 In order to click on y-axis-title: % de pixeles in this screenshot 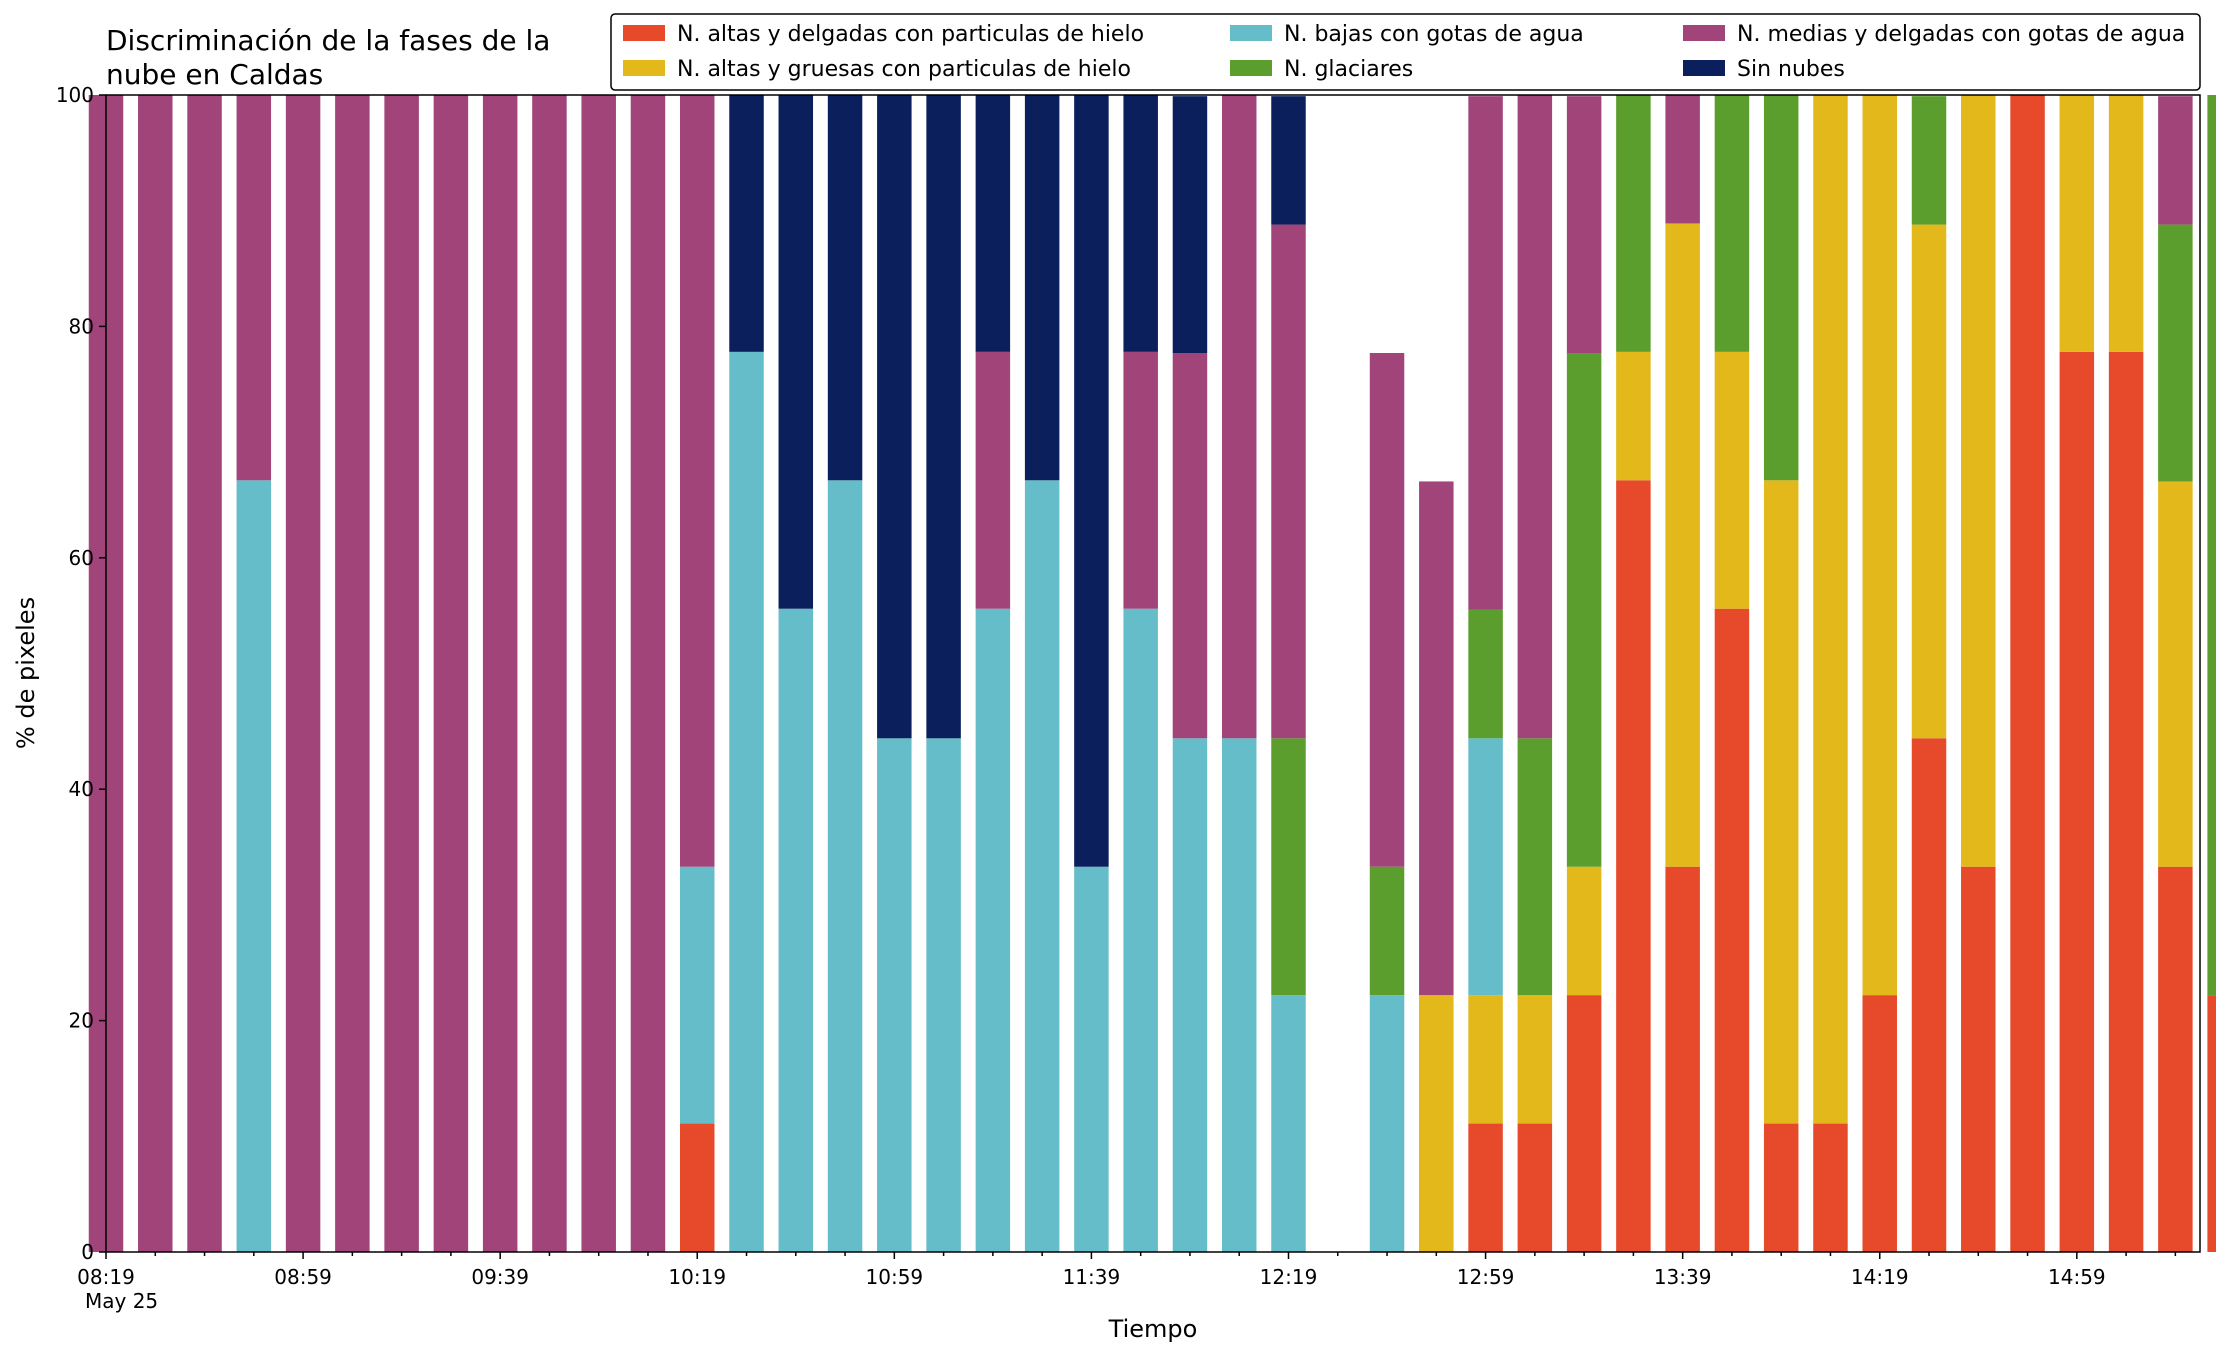, I will do `click(26, 673)`.